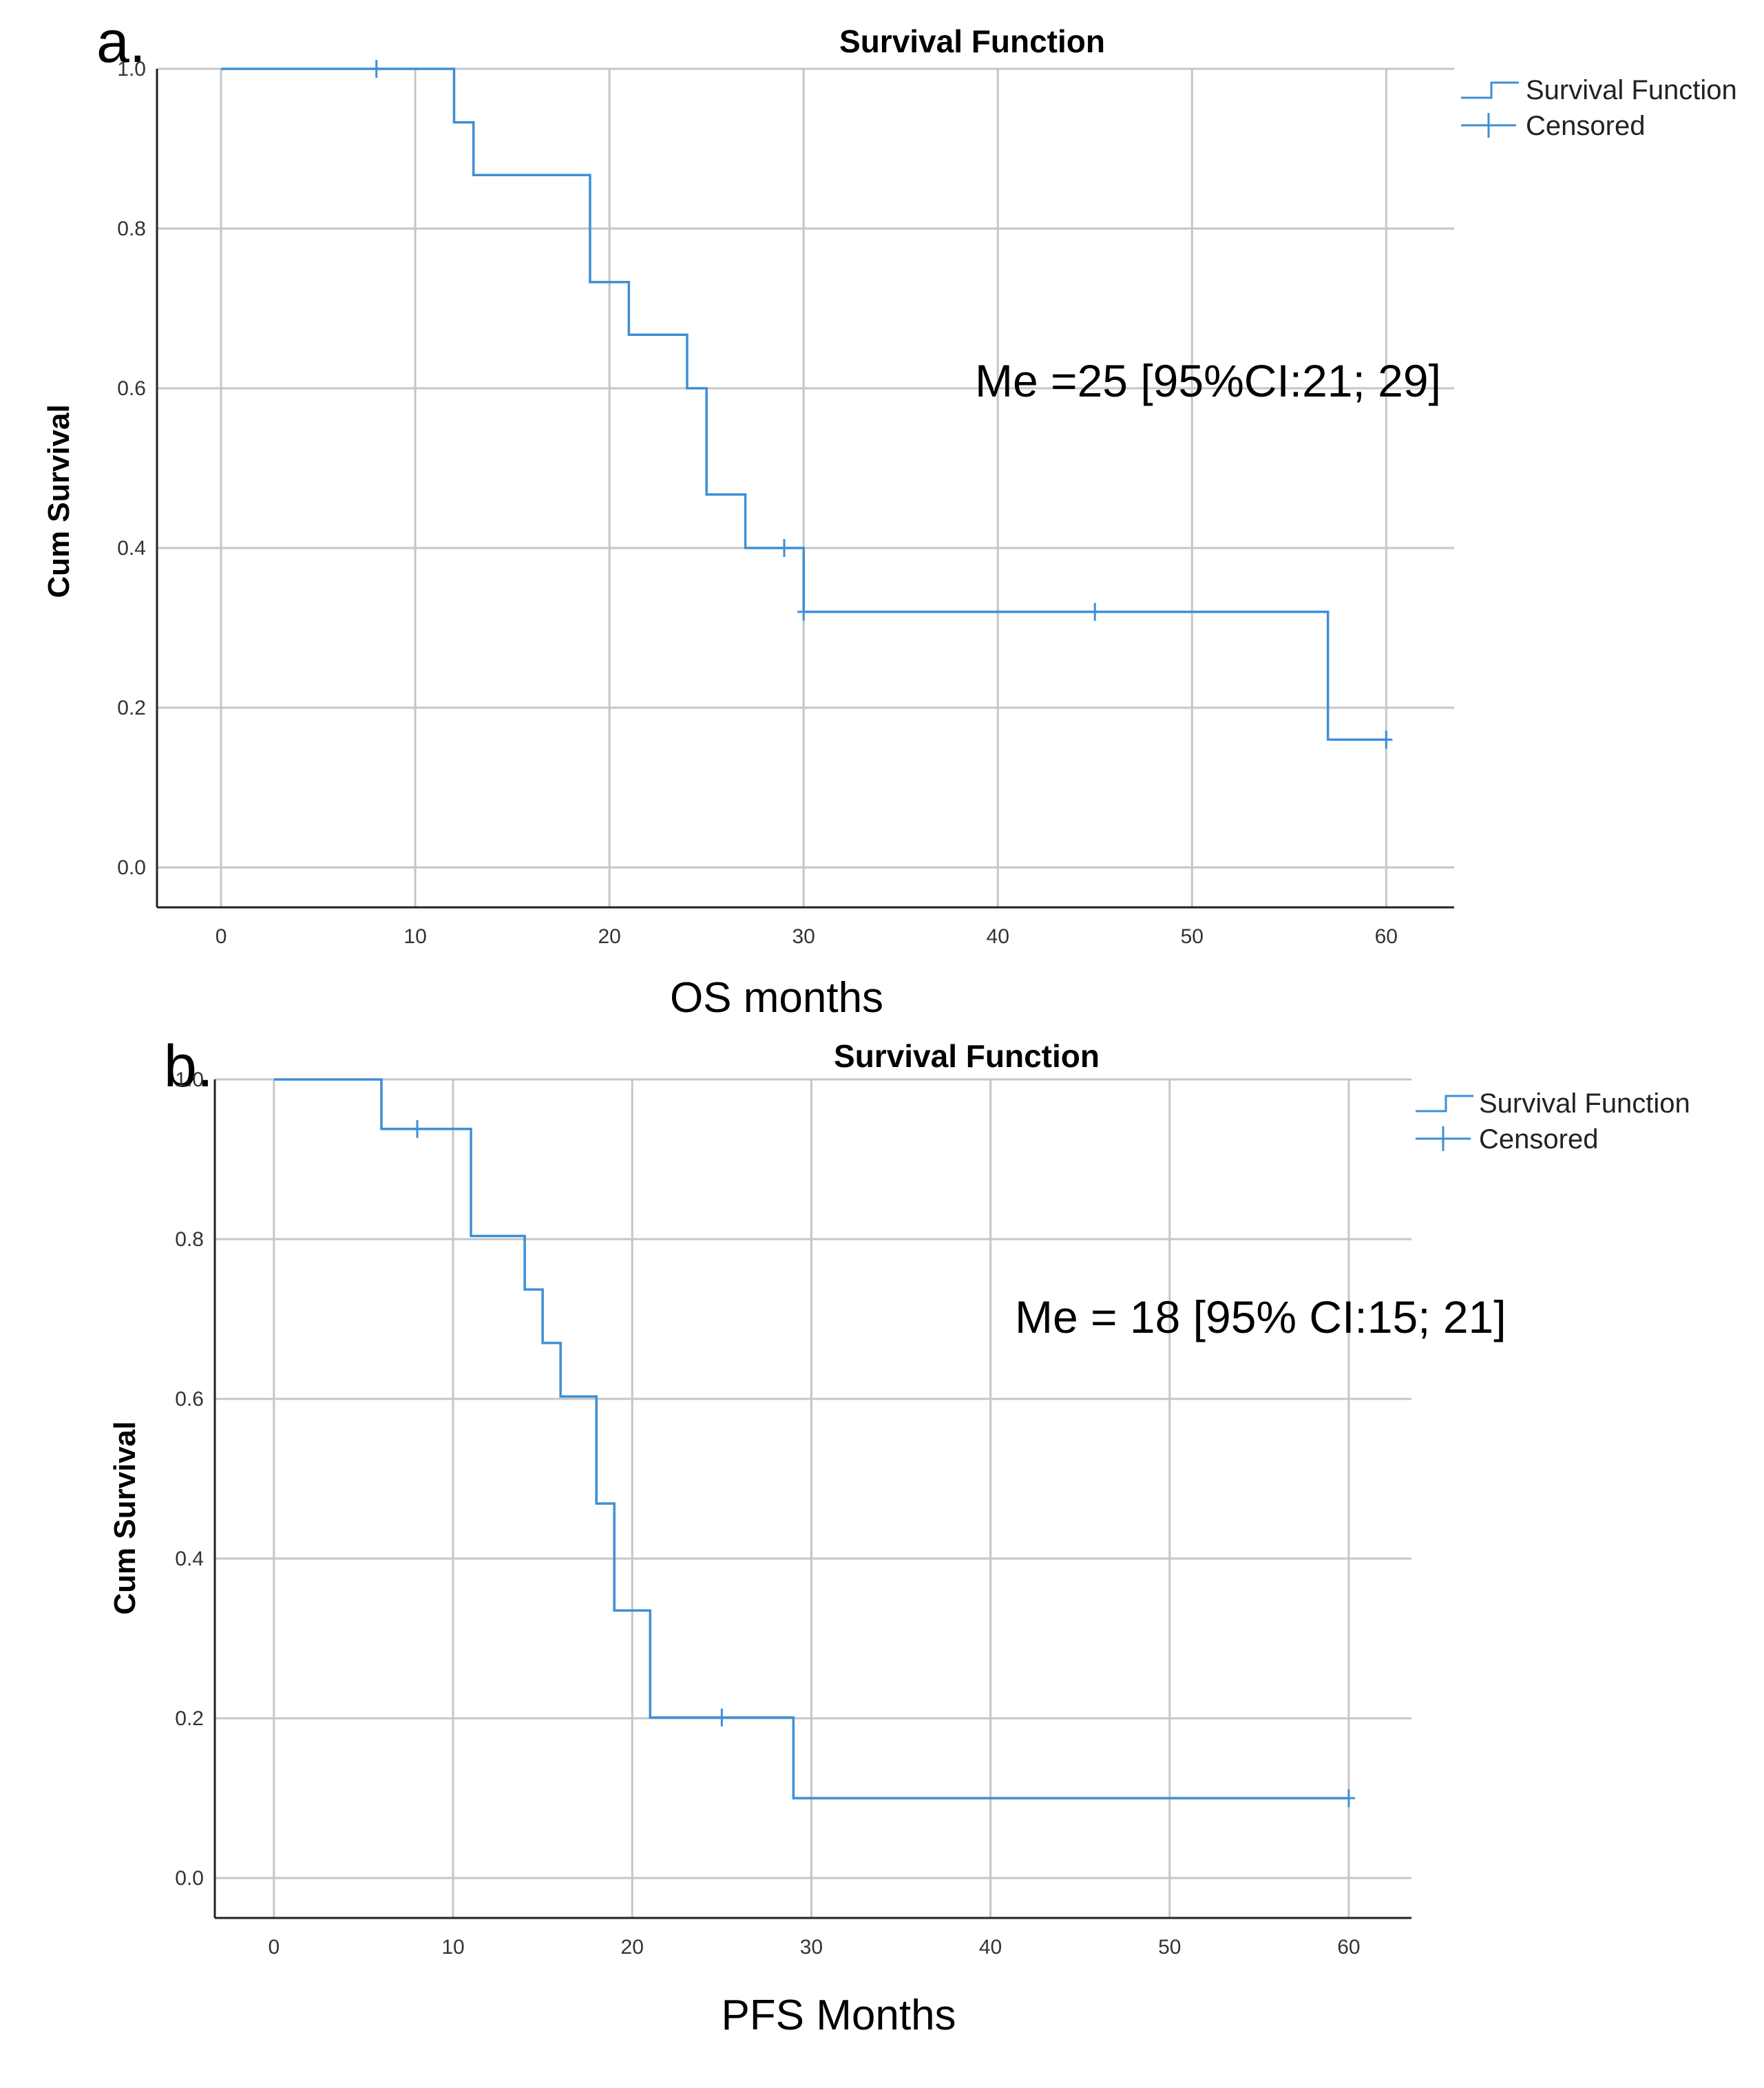  What do you see at coordinates (121, 42) in the screenshot?
I see `panel-label: a.` at bounding box center [121, 42].